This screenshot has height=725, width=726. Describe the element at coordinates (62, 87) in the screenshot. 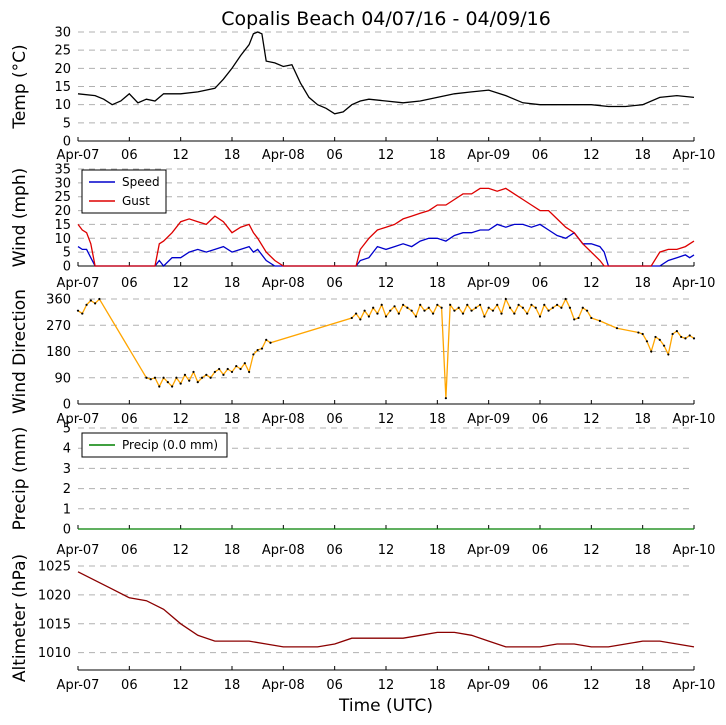

I see `y-tick-label: 15` at that location.